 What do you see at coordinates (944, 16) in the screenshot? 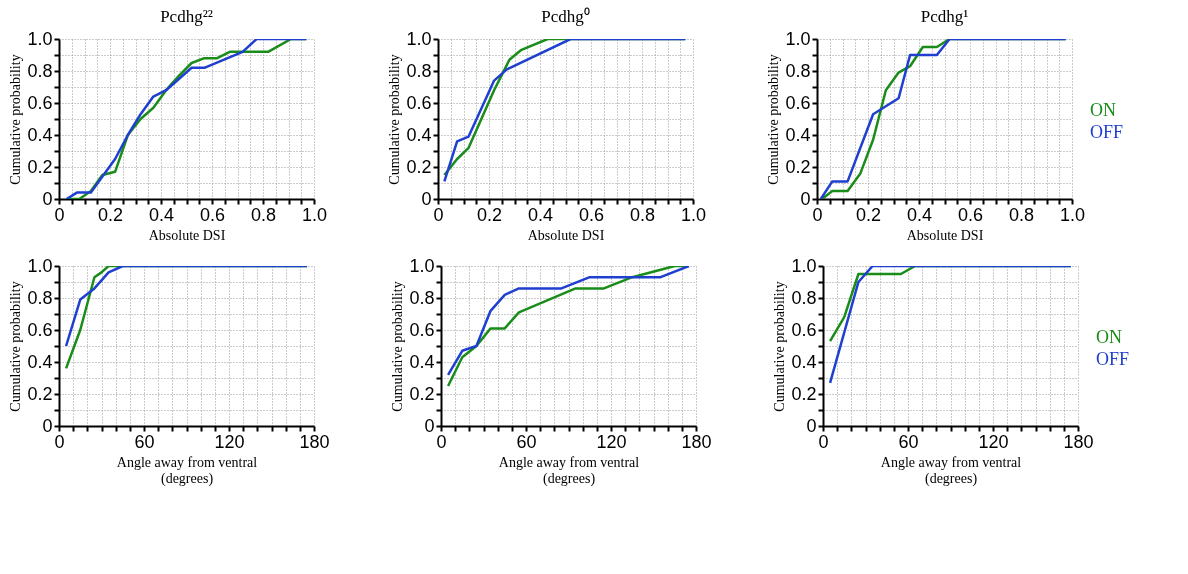
I see `chart-title: Pcdhg¹` at bounding box center [944, 16].